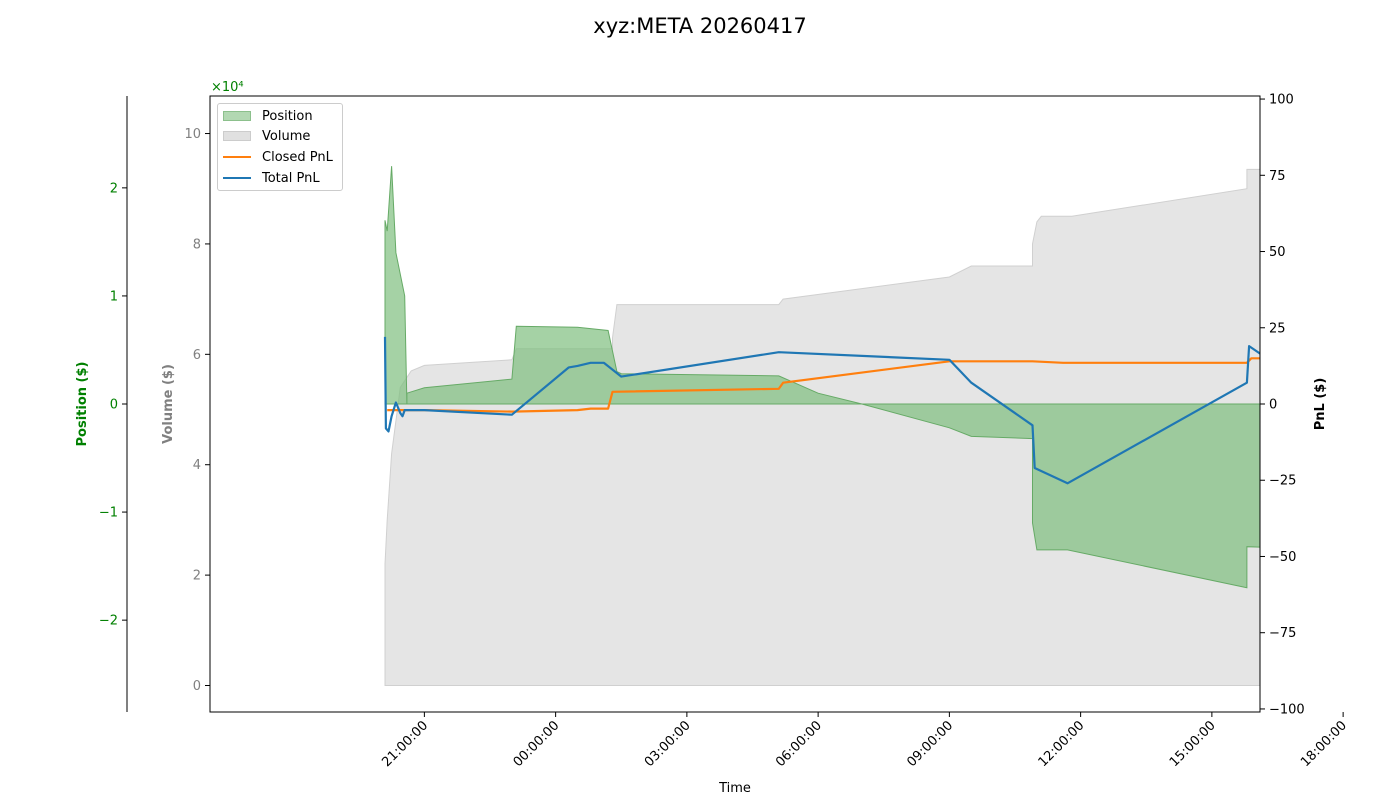 The width and height of the screenshot is (1400, 800). Describe the element at coordinates (291, 178) in the screenshot. I see `legend-label-total-pnl: Total PnL` at that location.